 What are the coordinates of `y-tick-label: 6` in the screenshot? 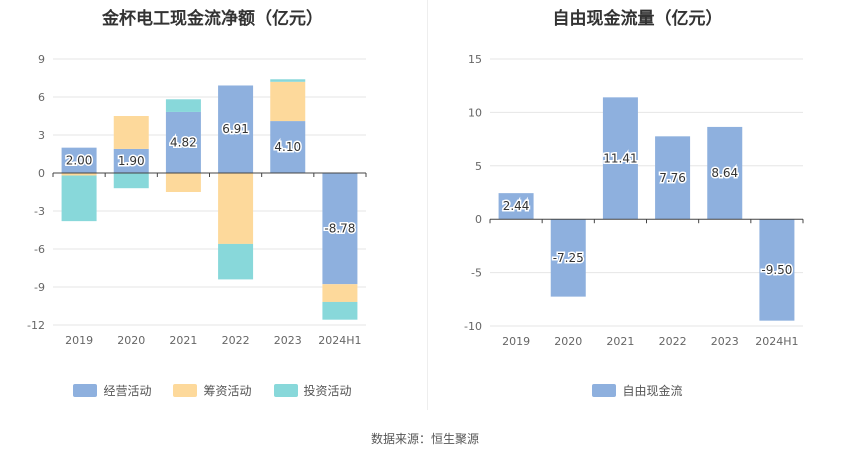 It's located at (41, 97).